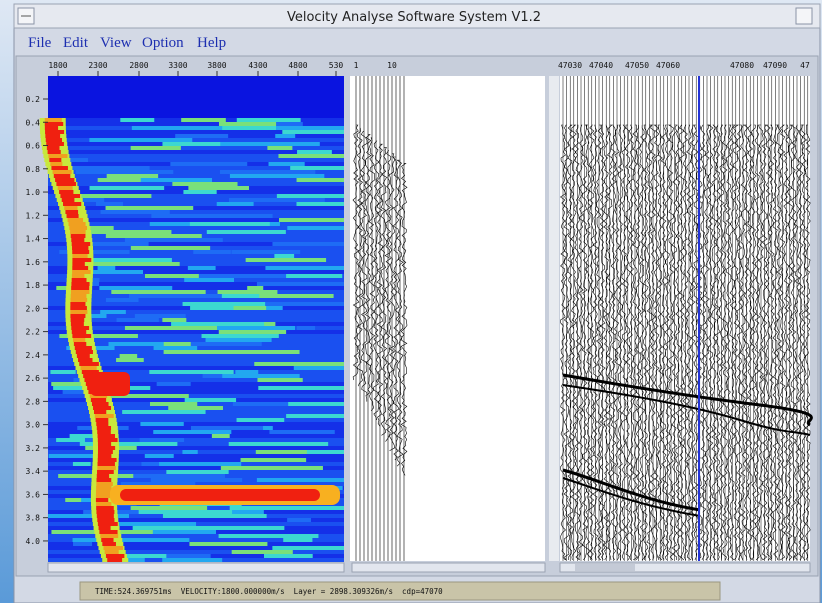 This screenshot has height=603, width=822. I want to click on time-tick-label: 3.8, so click(33, 518).